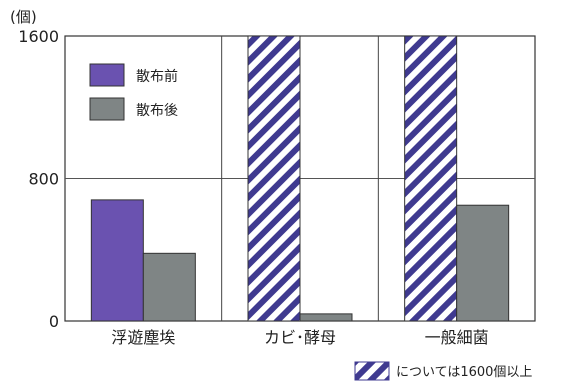  What do you see at coordinates (43, 179) in the screenshot?
I see `y-tick-label: 800` at bounding box center [43, 179].